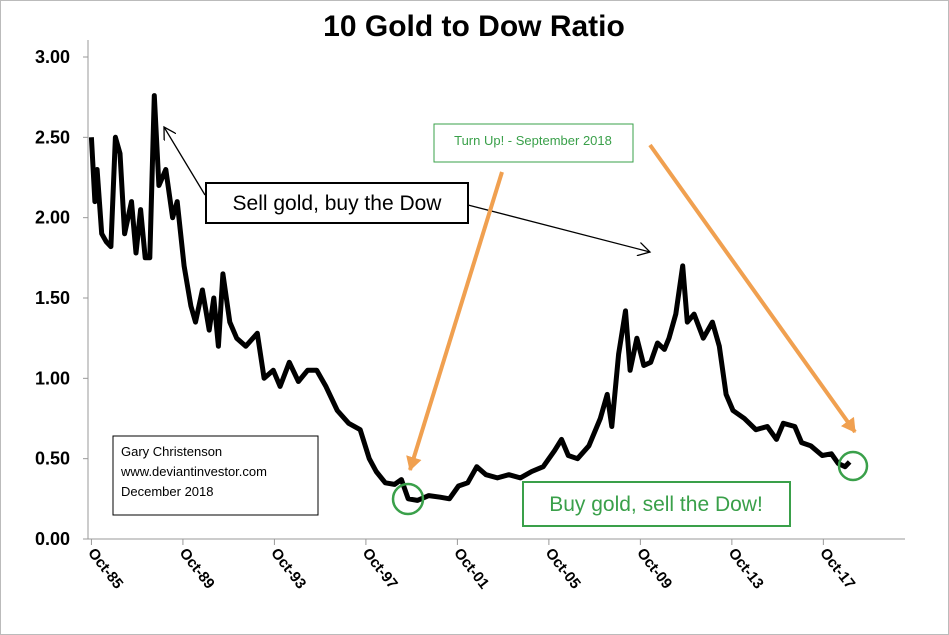 This screenshot has height=635, width=949. I want to click on annotation: Turn Up! - September 2018, so click(533, 140).